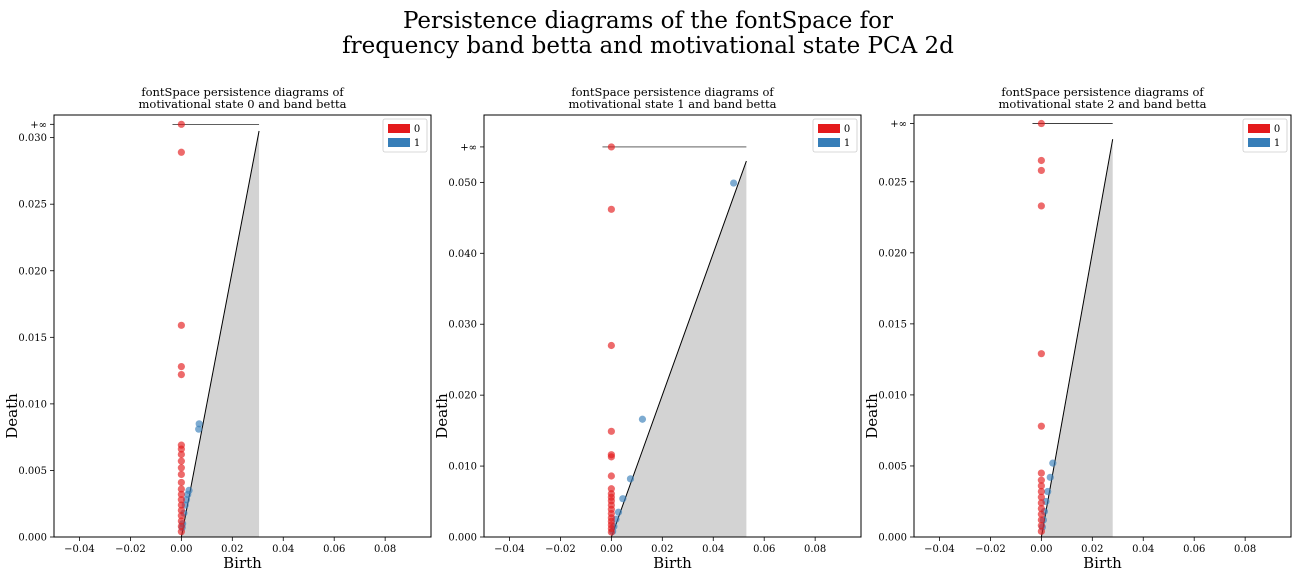  I want to click on panel-title-line2: motivational state 0 and band betta, so click(243, 104).